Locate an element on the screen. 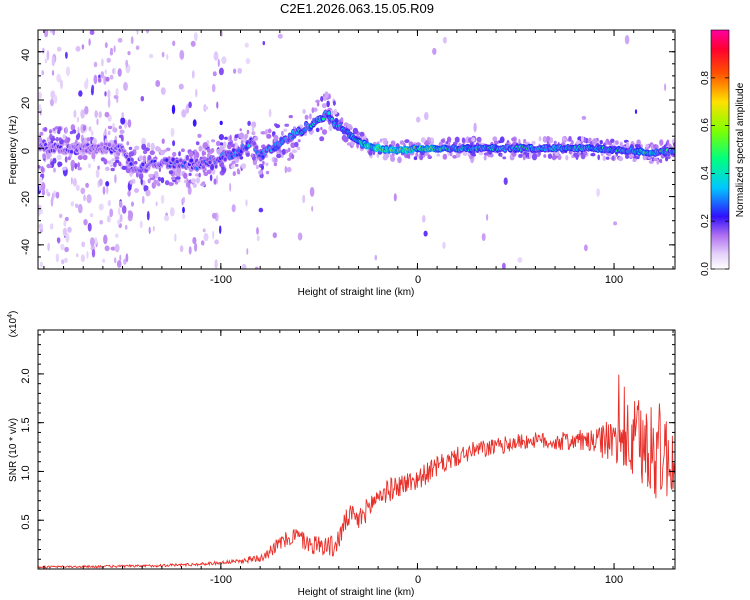  top-xtick-label: 100 is located at coordinates (614, 280).